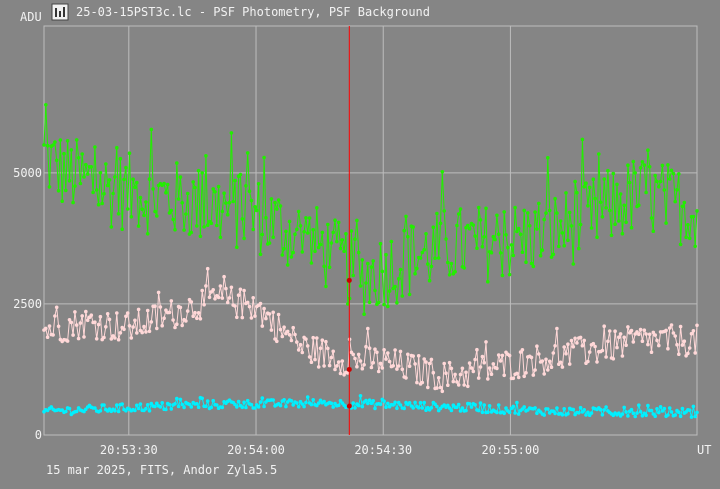 The image size is (720, 489). What do you see at coordinates (256, 450) in the screenshot?
I see `x-tick-label: 20:54:00` at bounding box center [256, 450].